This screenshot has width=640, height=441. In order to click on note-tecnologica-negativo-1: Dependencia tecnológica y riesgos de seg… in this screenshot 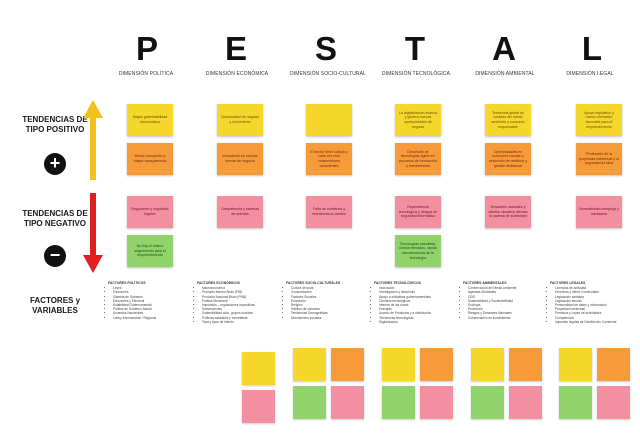, I will do `click(418, 212)`.